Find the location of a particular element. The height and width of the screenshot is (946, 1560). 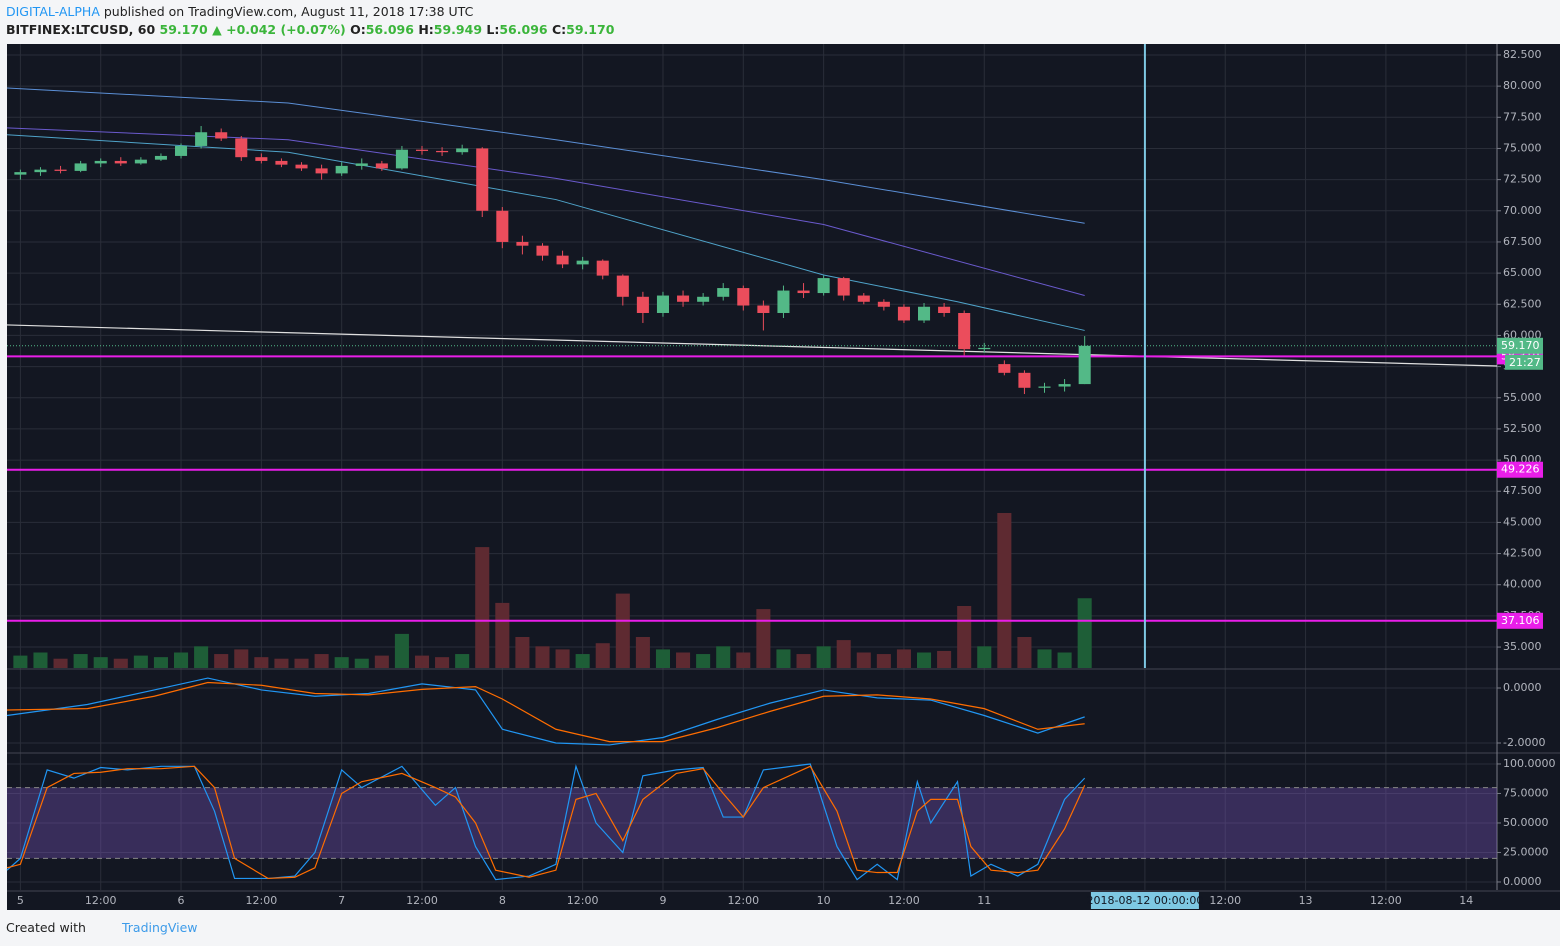

o-label: O: is located at coordinates (358, 29).